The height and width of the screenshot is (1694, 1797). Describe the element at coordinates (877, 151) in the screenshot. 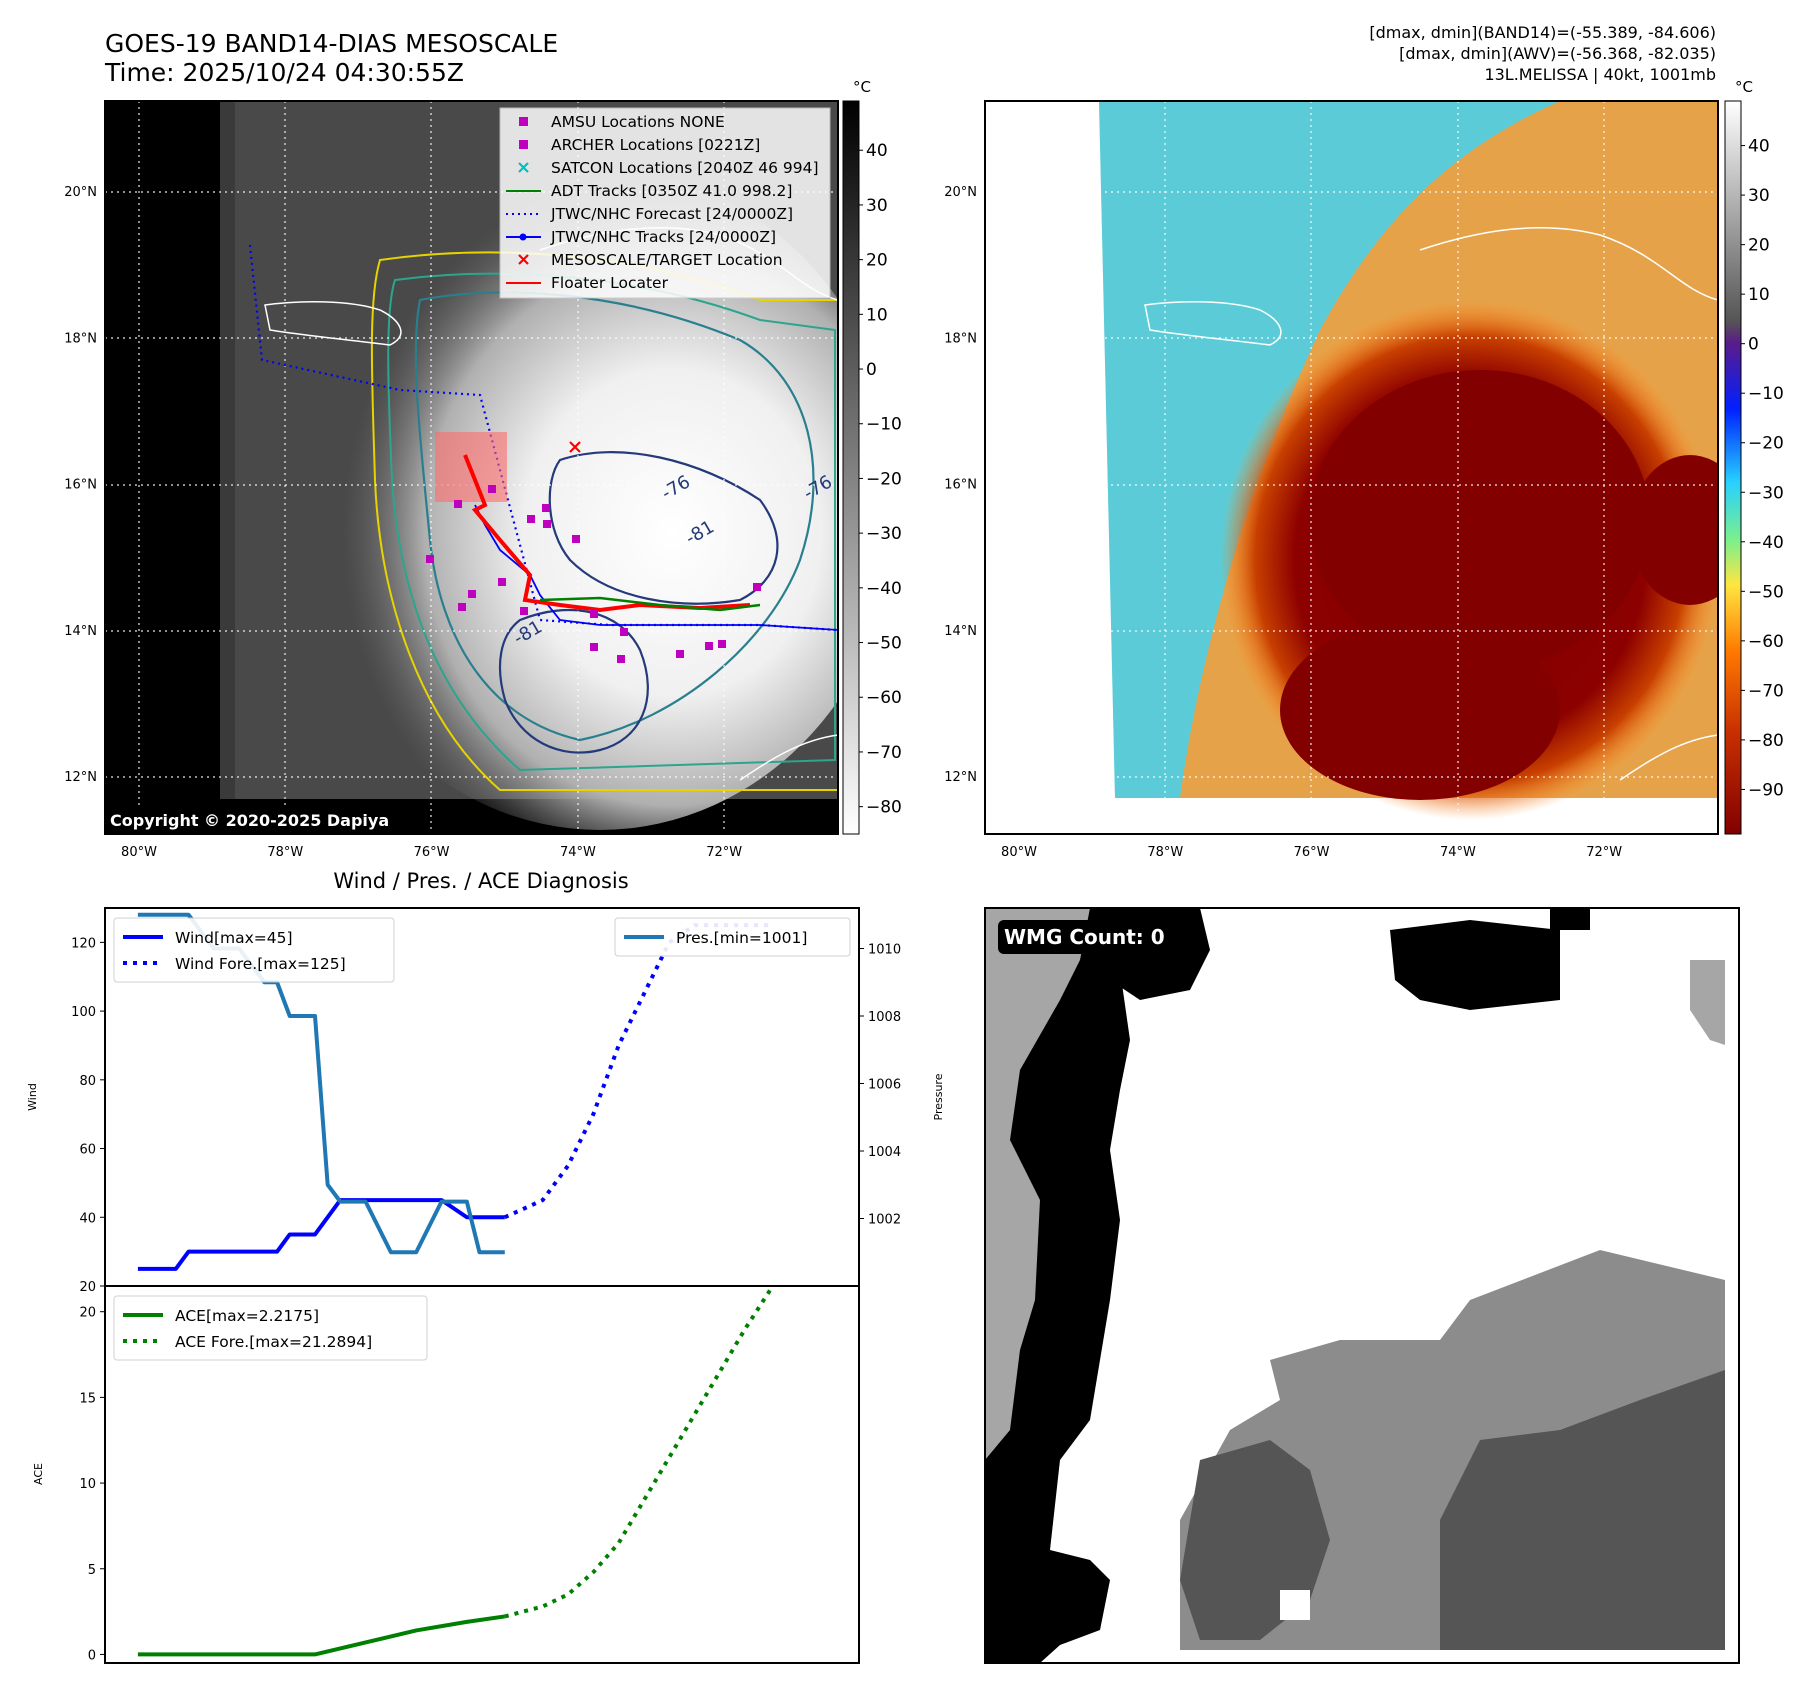

I see `ir-cb-ticklabel: 40` at that location.